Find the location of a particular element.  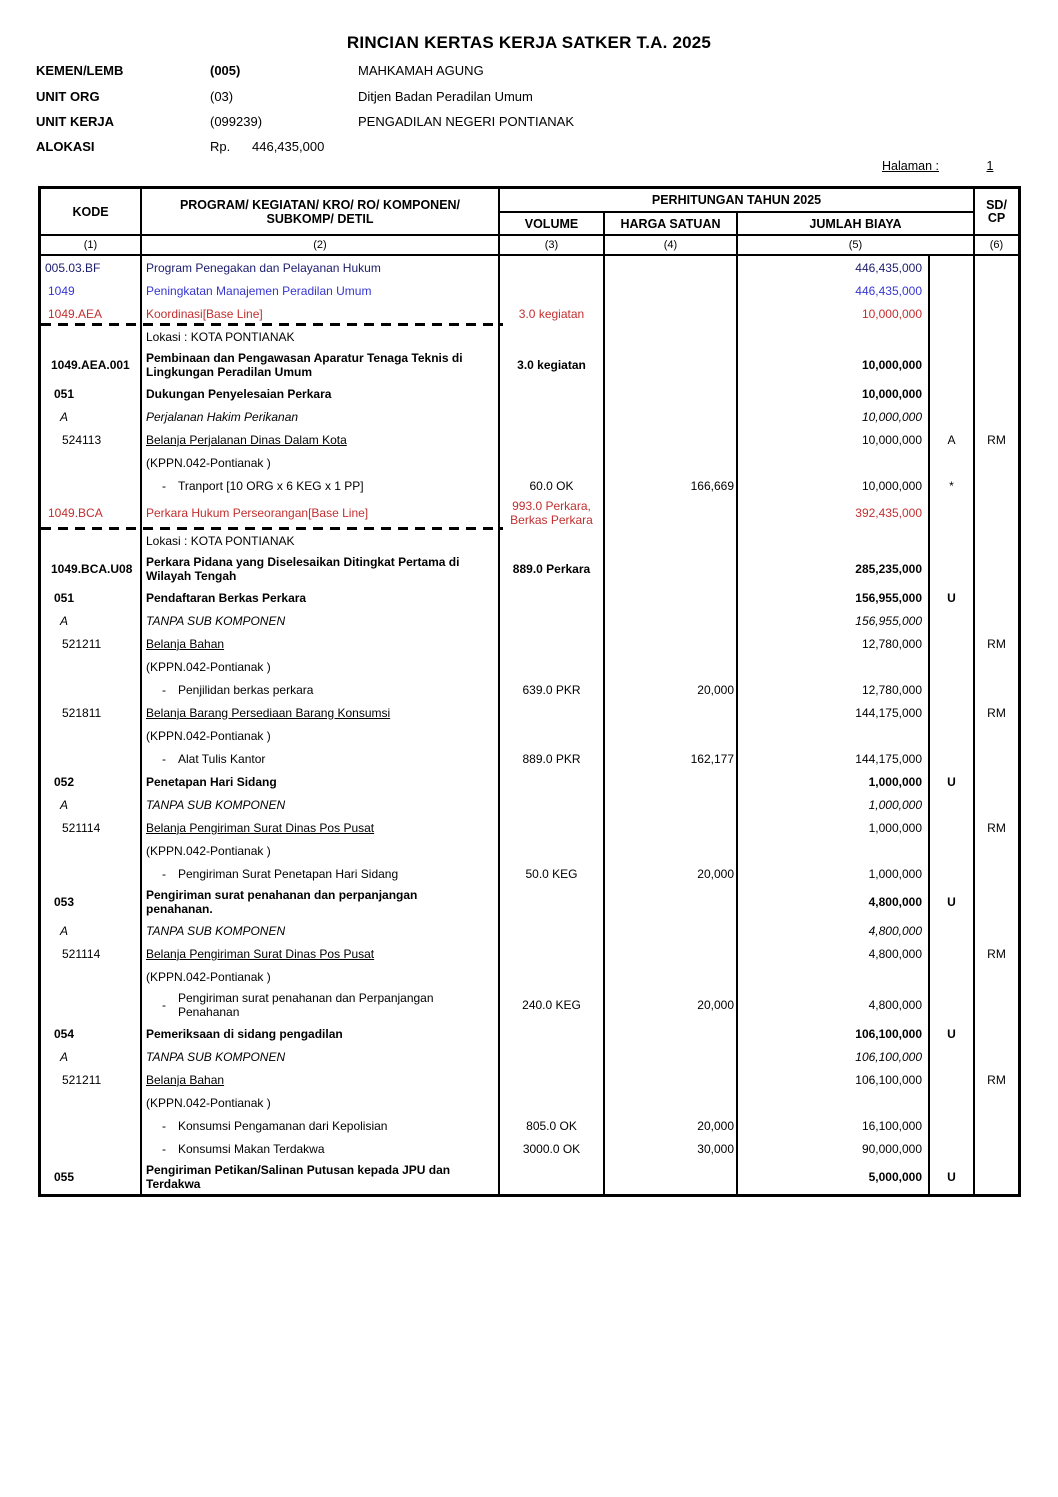

volume-cell: 805.0 OK is located at coordinates (552, 1125).